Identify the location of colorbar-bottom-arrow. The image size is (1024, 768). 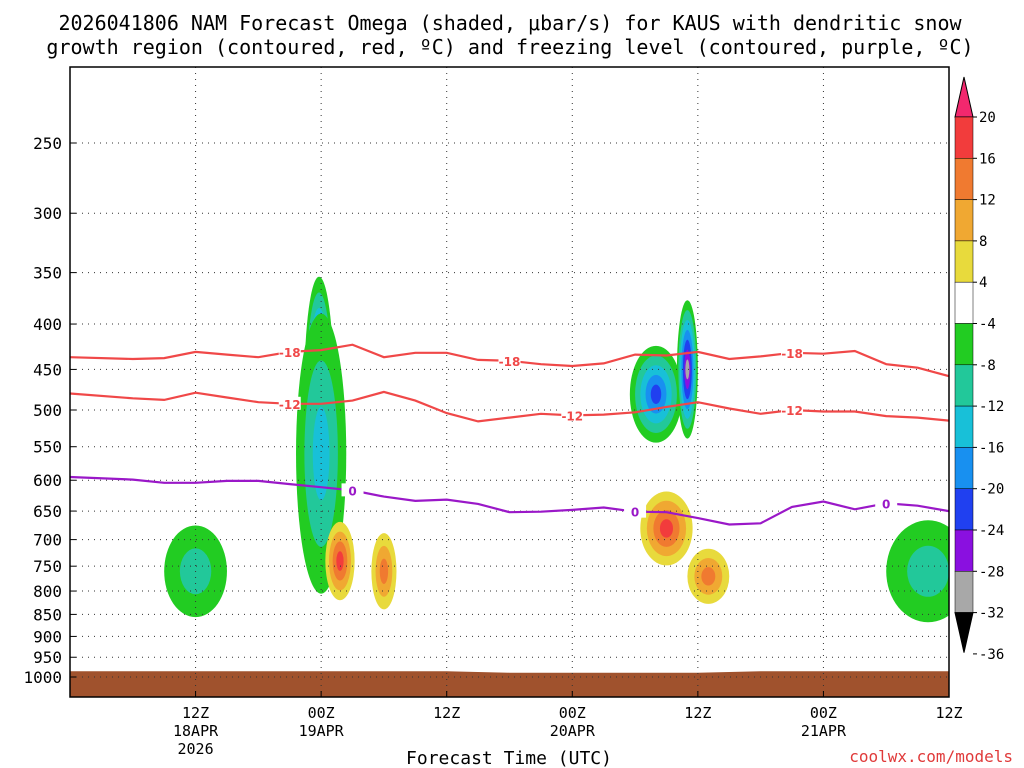
(964, 632).